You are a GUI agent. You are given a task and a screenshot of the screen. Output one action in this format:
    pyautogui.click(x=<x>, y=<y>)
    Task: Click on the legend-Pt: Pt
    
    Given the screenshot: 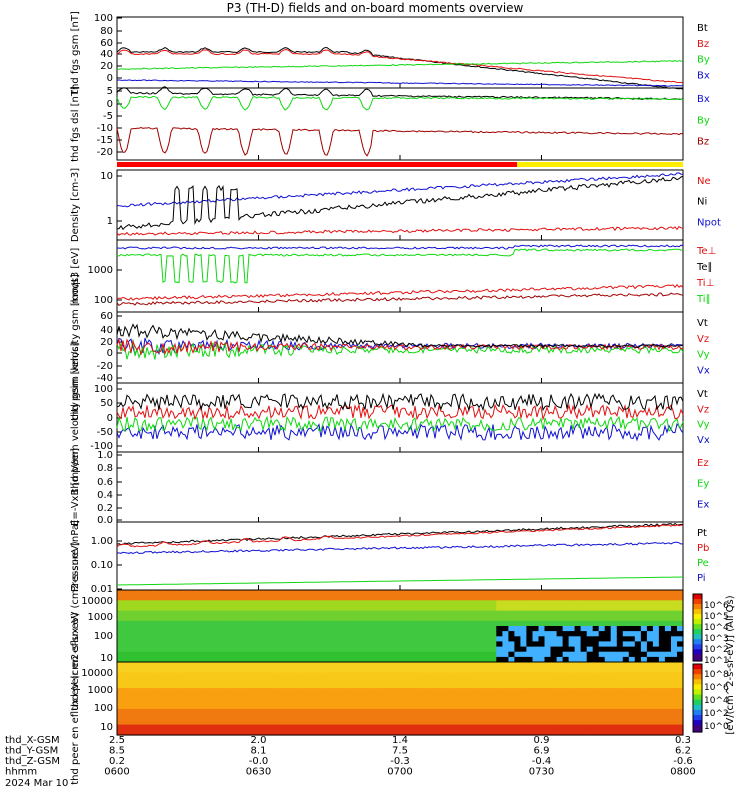 What is the action you would take?
    pyautogui.click(x=702, y=533)
    